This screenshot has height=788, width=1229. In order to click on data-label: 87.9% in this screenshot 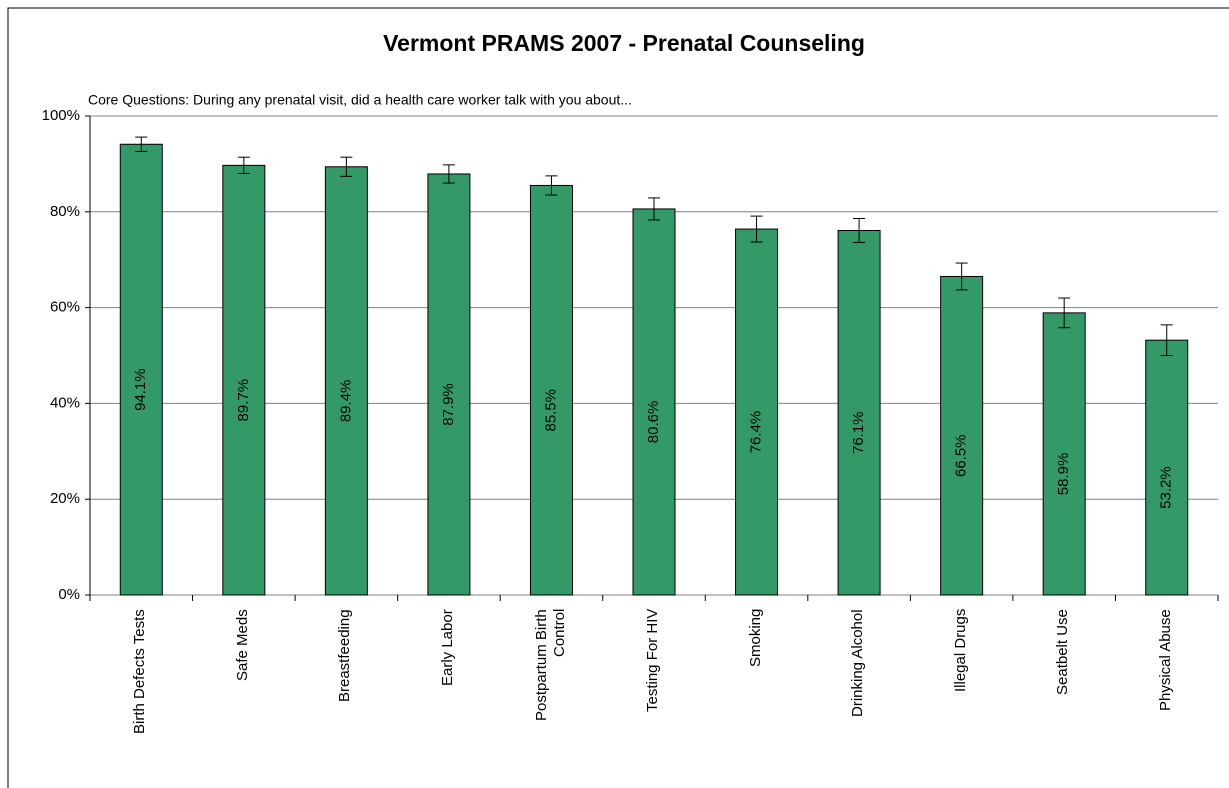, I will do `click(448, 404)`.